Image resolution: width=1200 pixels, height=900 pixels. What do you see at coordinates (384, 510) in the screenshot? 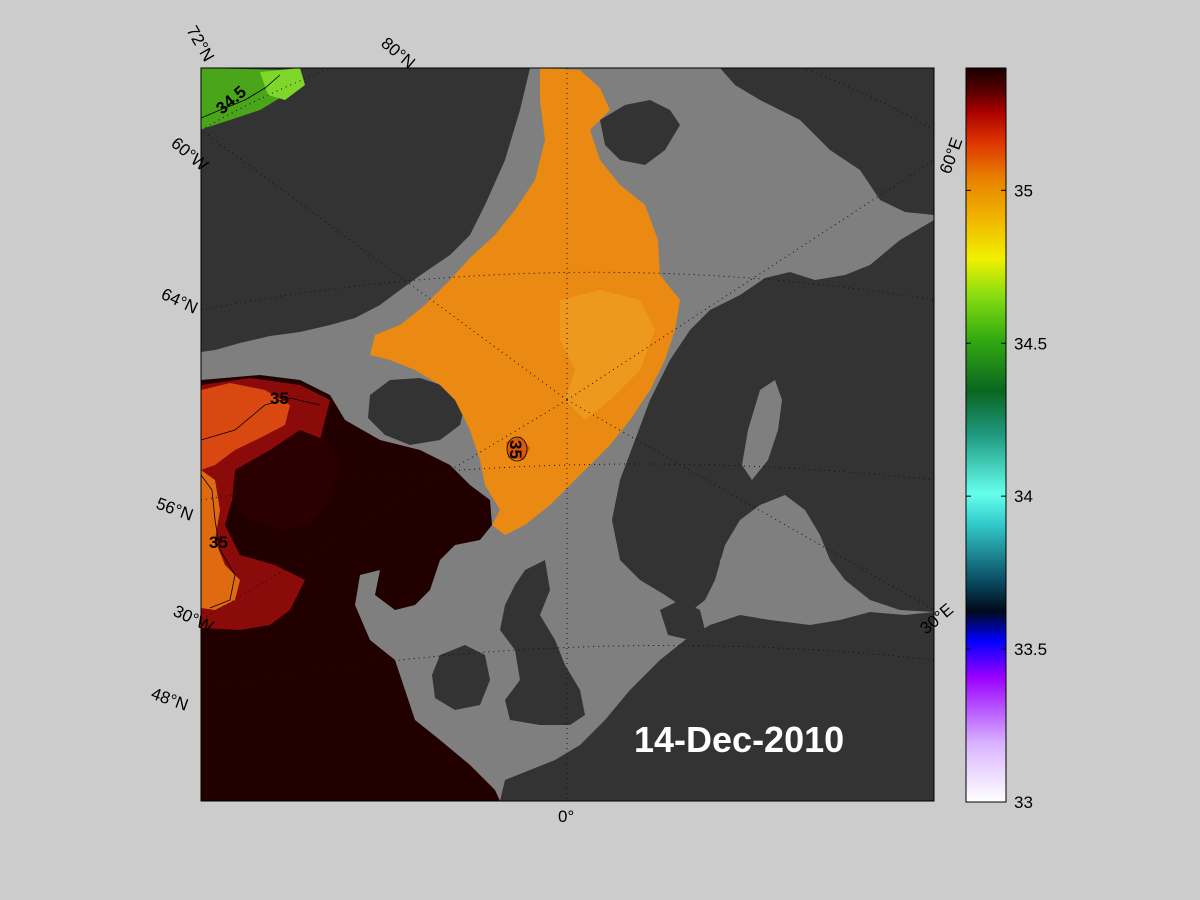
I see `graticule-lon-30w` at bounding box center [384, 510].